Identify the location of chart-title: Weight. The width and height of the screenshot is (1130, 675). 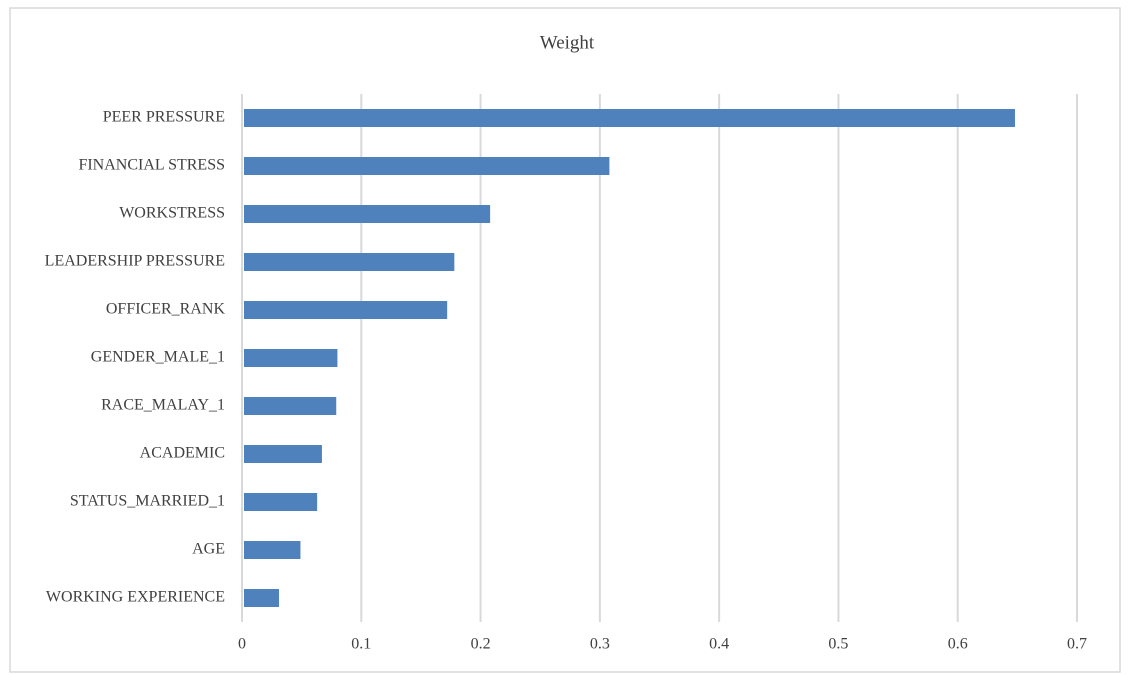
(567, 42).